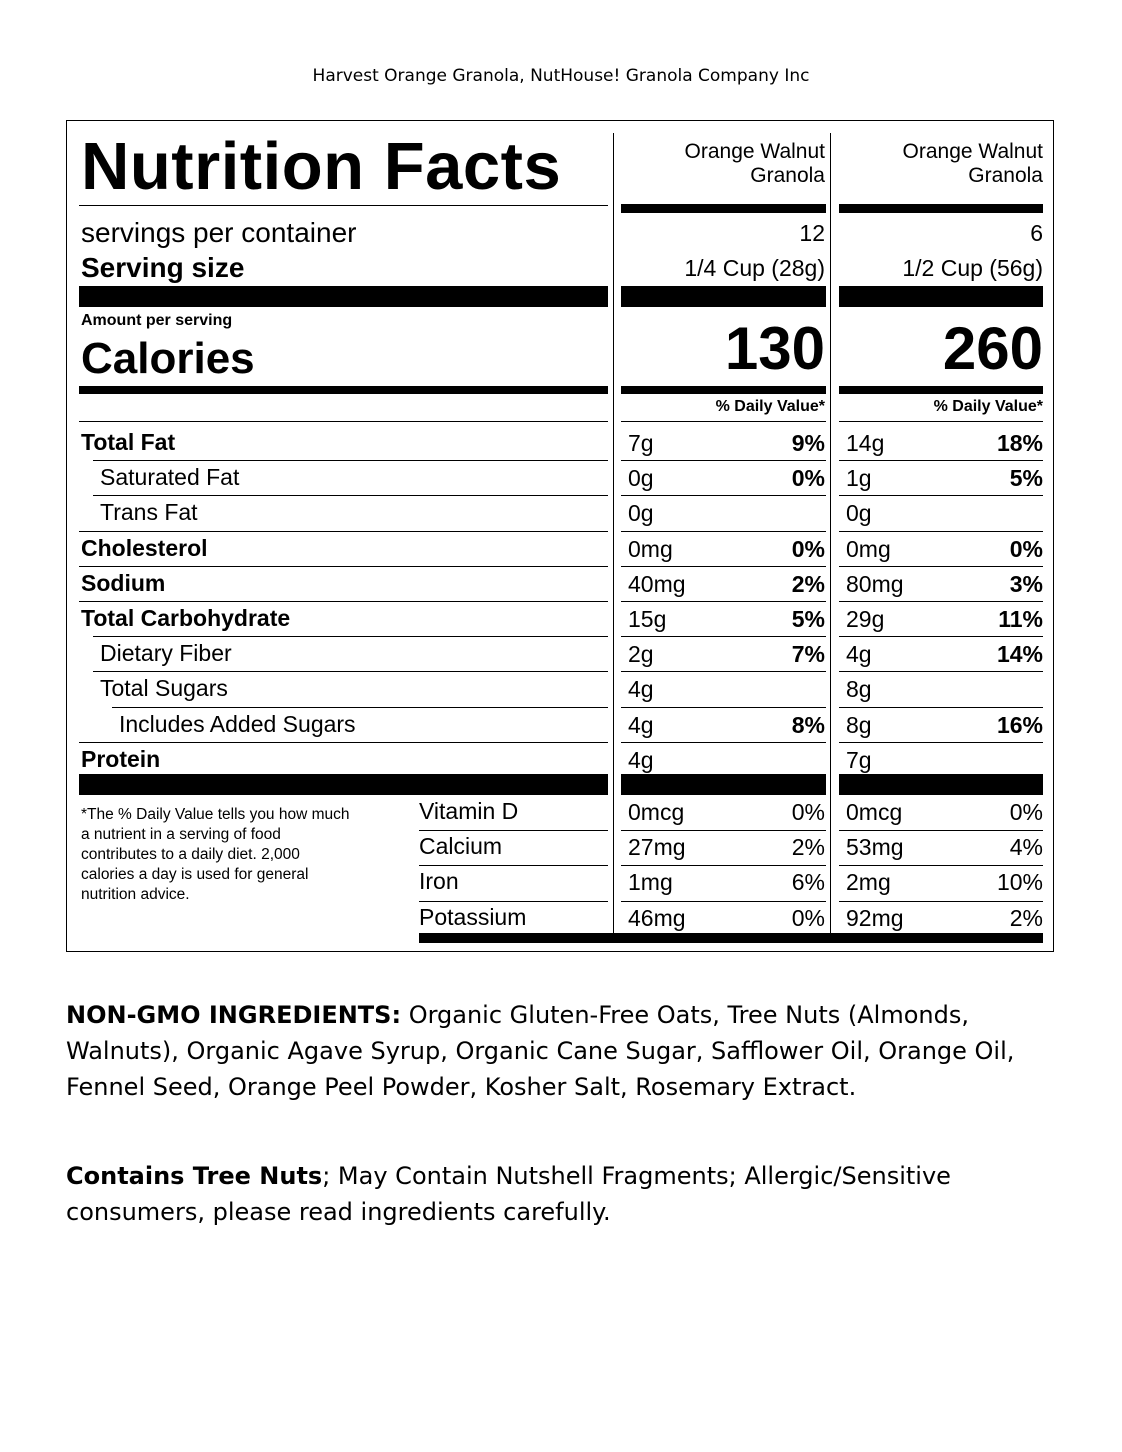  What do you see at coordinates (641, 478) in the screenshot?
I see `column1-amount: 0g` at bounding box center [641, 478].